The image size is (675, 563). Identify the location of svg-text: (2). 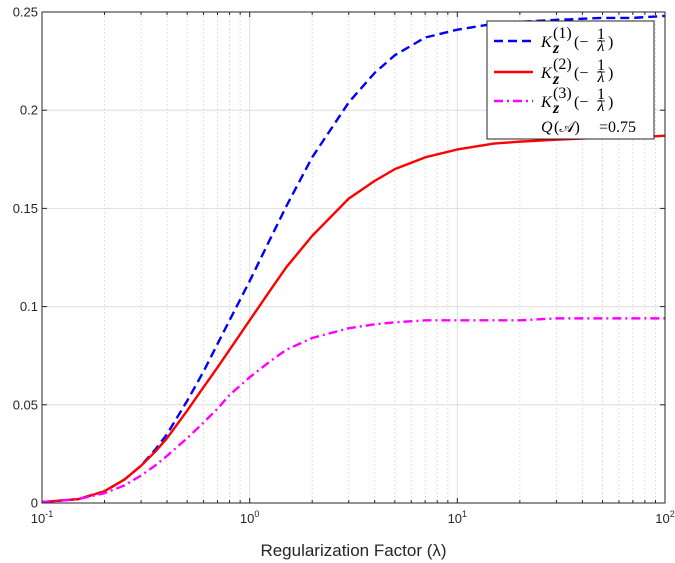
(562, 64).